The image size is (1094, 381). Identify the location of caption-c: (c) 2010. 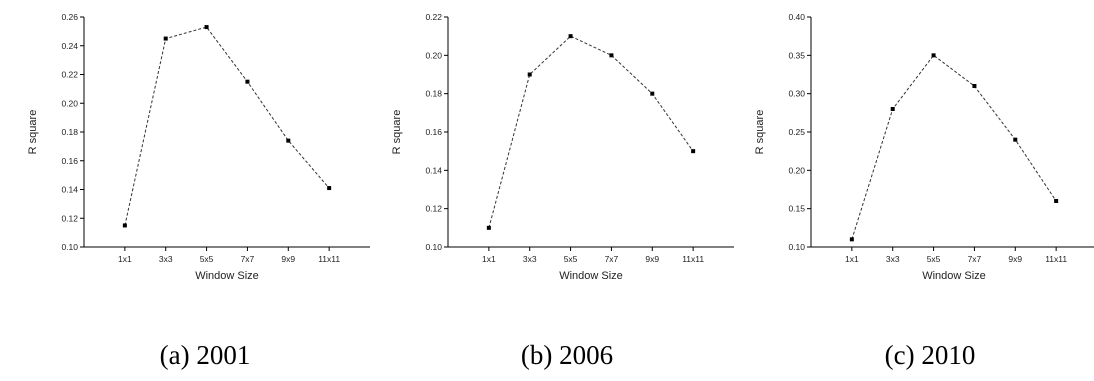
(930, 355).